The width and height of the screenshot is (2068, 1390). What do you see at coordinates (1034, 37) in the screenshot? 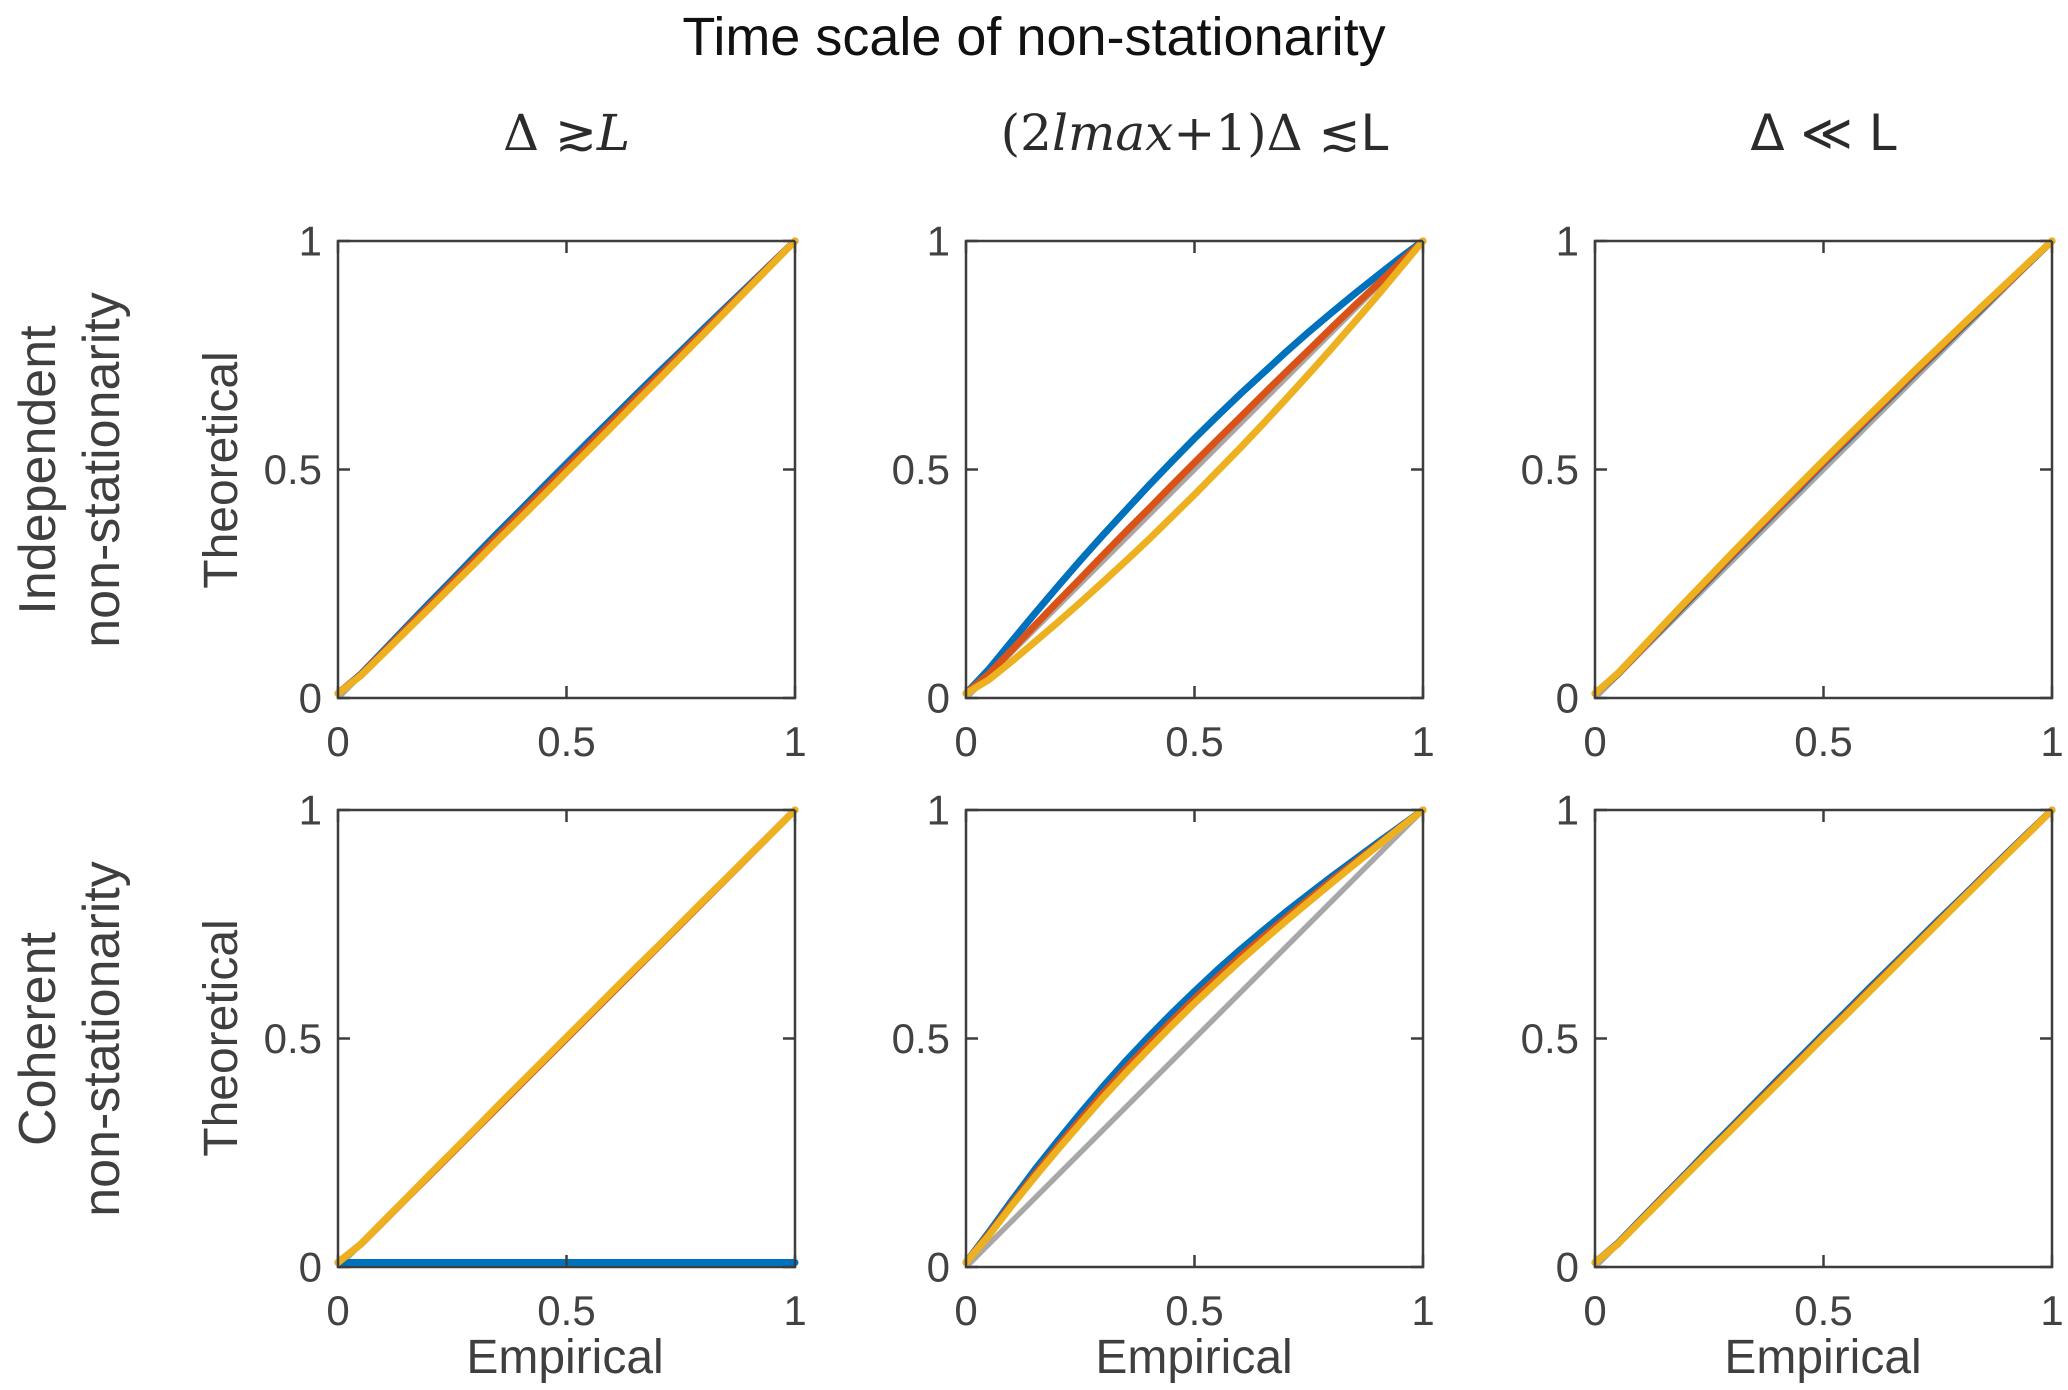
I see `figure-title: Time scale of non-stationarity` at bounding box center [1034, 37].